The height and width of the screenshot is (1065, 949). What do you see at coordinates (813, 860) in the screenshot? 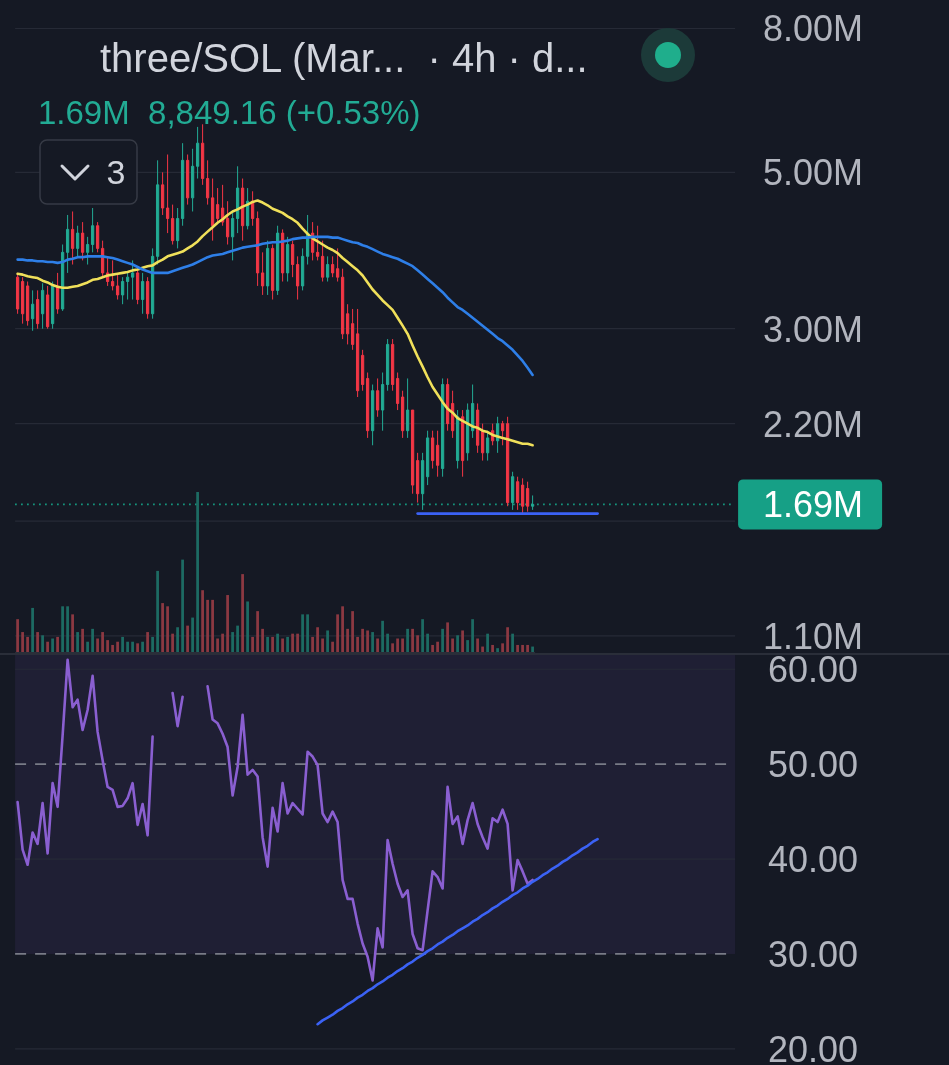
I see `y-tick-label: 40.00` at bounding box center [813, 860].